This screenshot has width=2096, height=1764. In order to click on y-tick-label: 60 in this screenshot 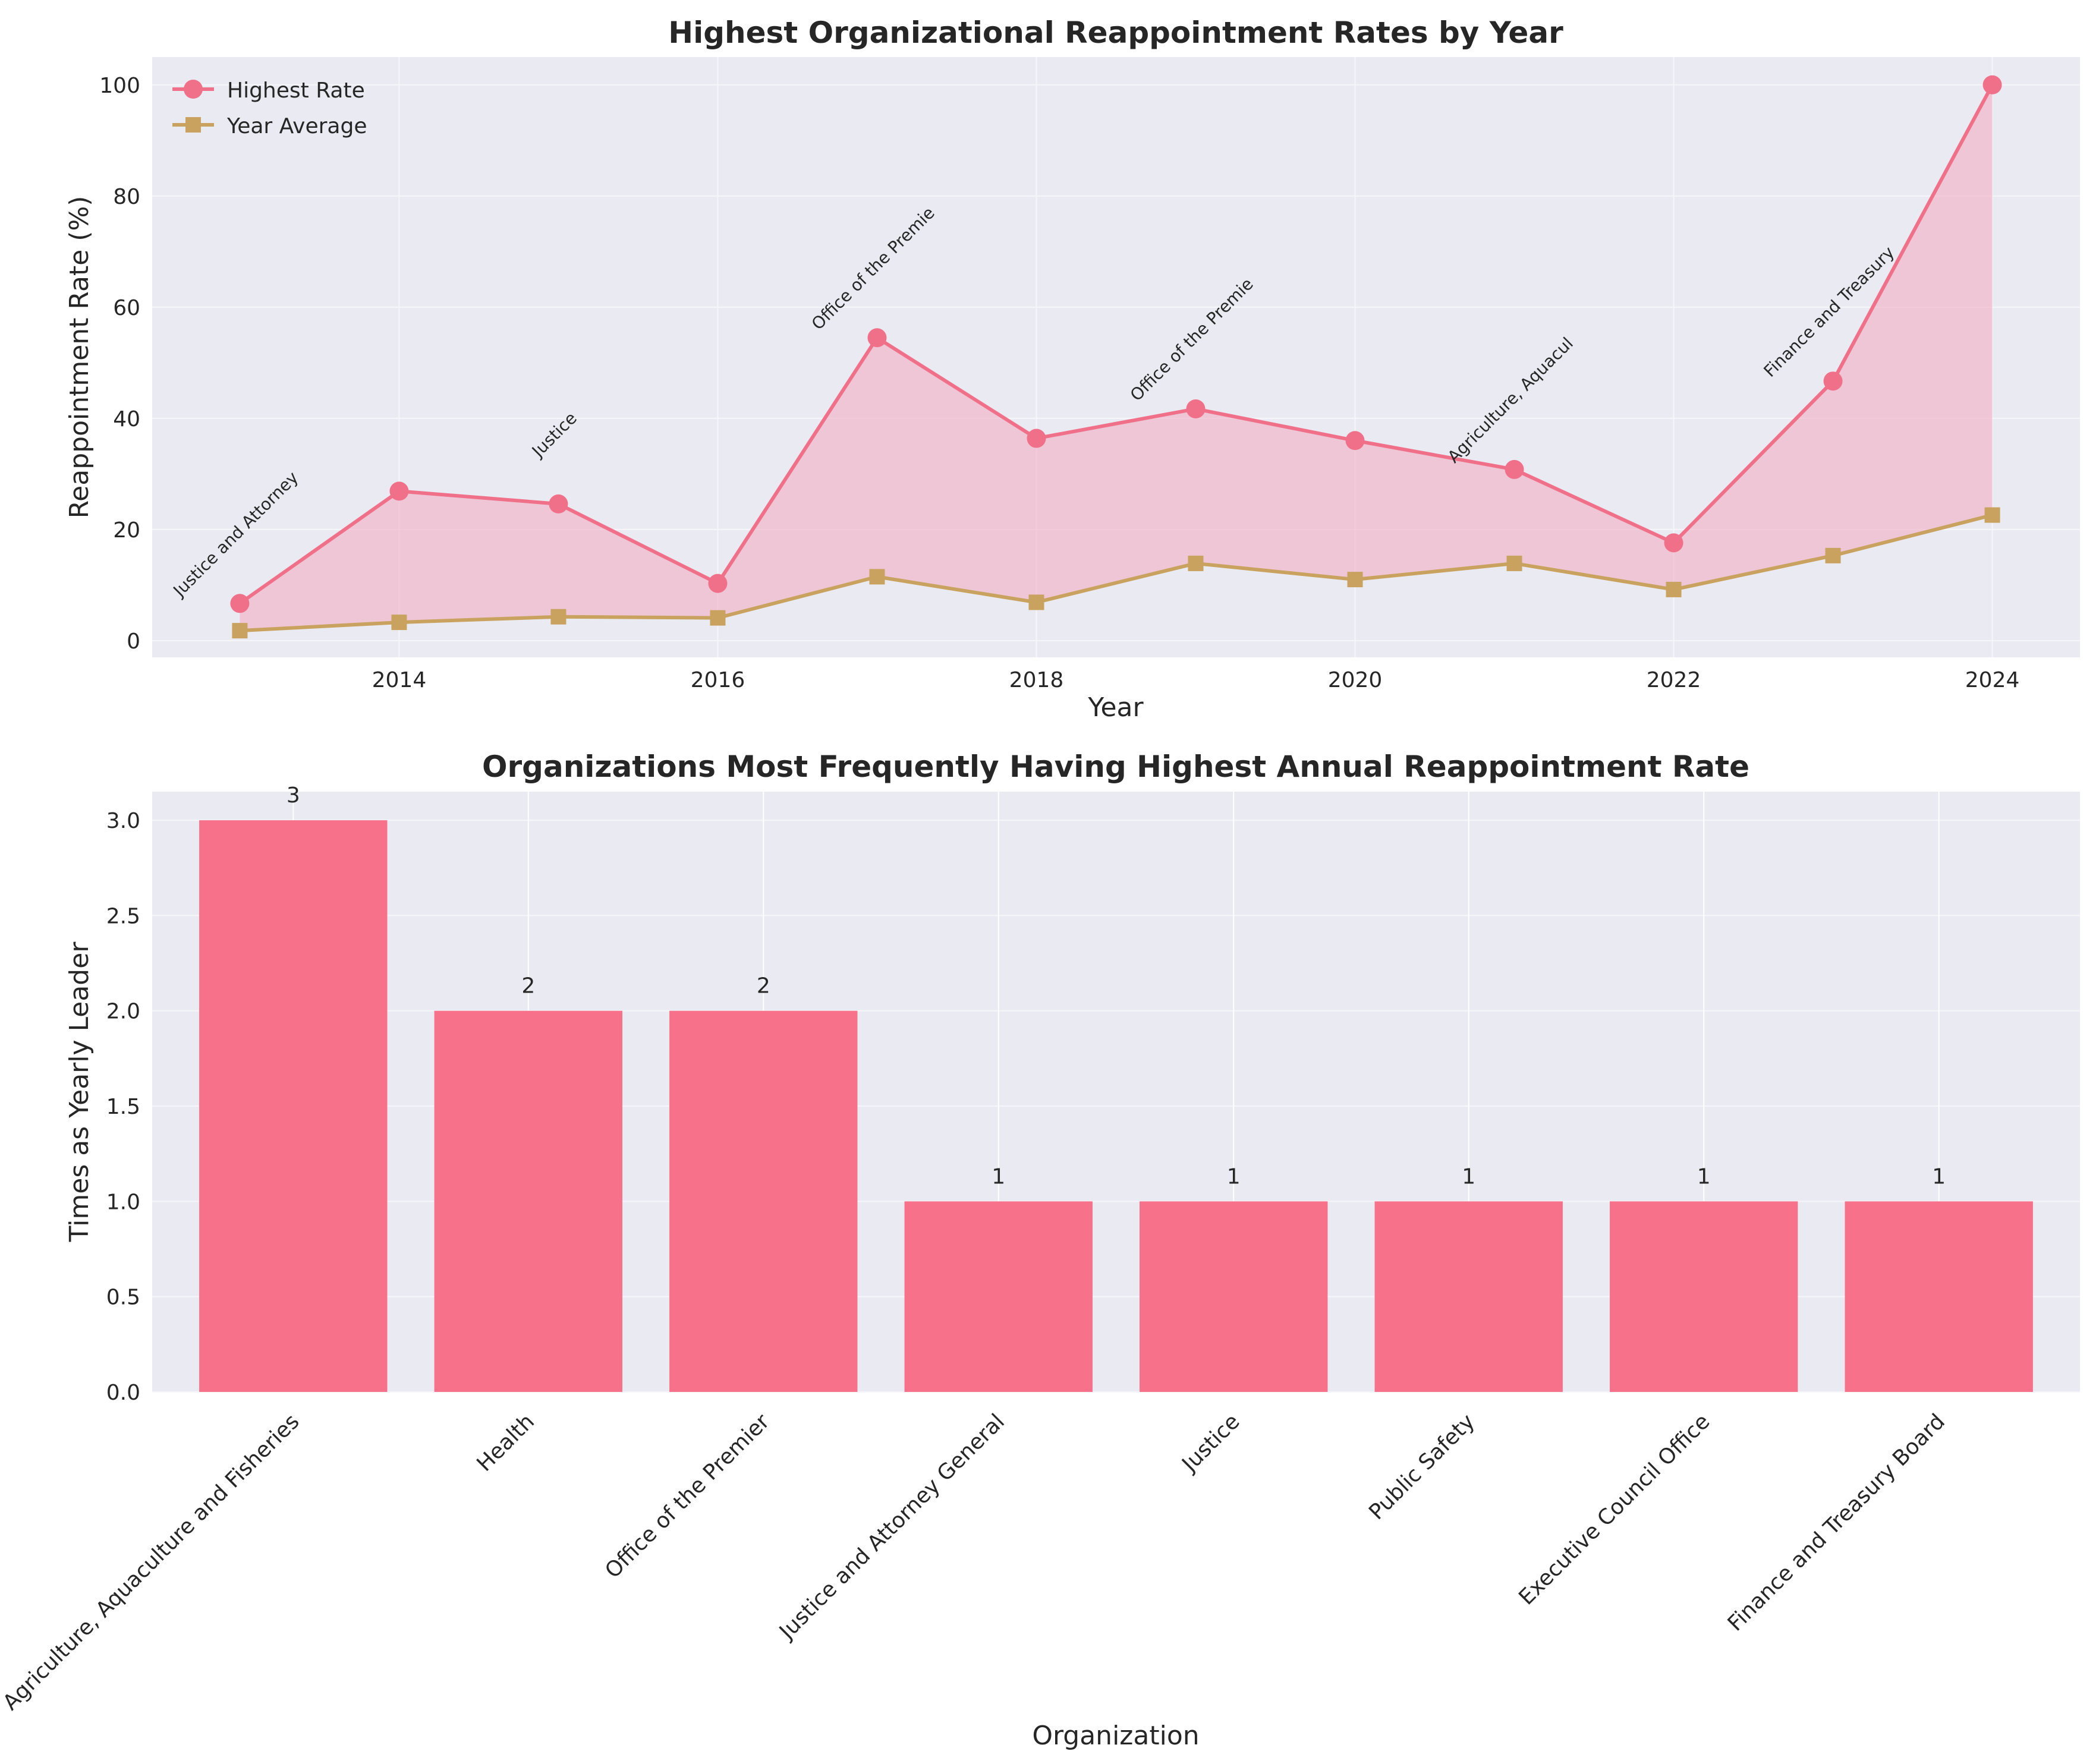, I will do `click(126, 308)`.